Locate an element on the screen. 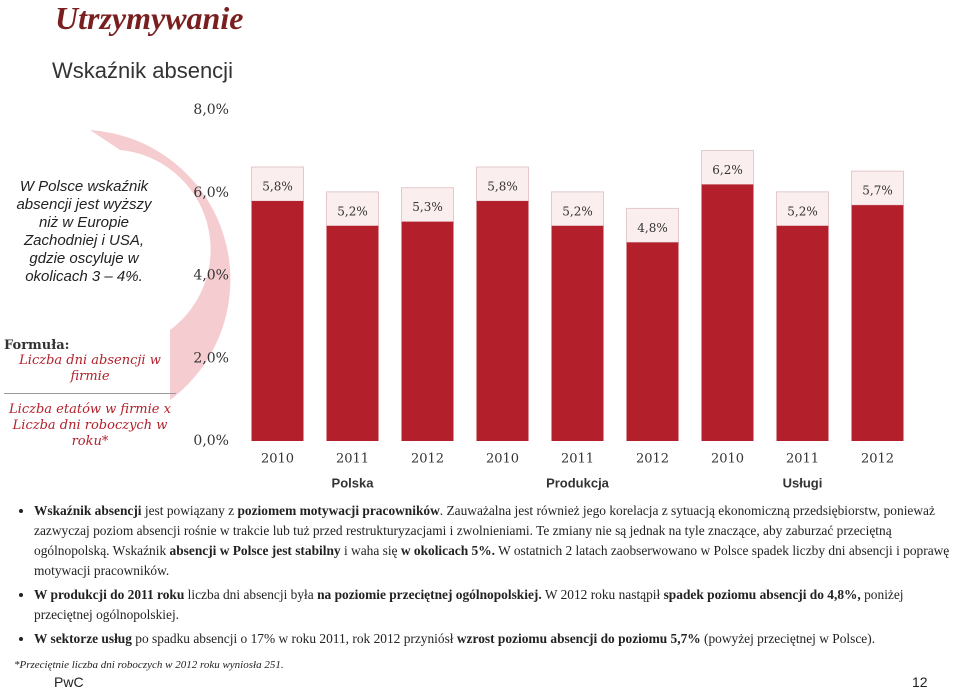 The width and height of the screenshot is (960, 690). bullet-text: W produkcji do 2011 roku is located at coordinates (109, 594).